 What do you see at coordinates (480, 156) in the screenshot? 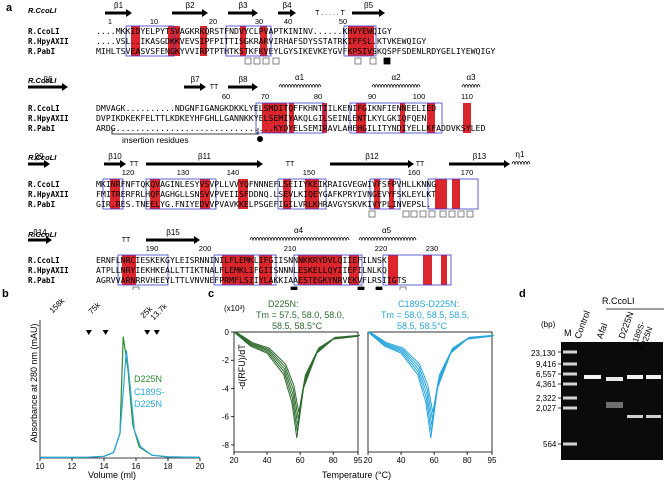
I see `beta13-arrow-label: β13` at bounding box center [480, 156].